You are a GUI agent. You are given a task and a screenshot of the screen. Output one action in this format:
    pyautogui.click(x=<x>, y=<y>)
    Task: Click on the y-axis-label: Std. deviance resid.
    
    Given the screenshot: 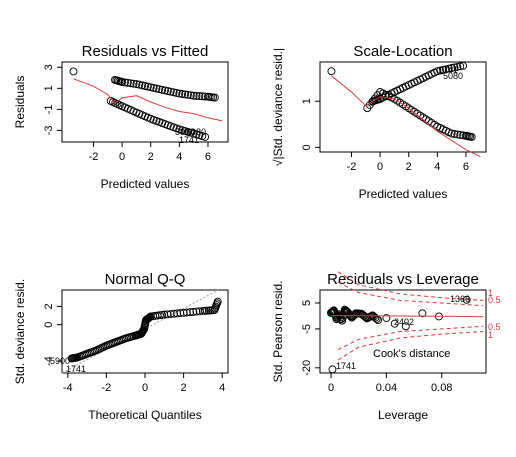 What is the action you would take?
    pyautogui.click(x=20, y=331)
    